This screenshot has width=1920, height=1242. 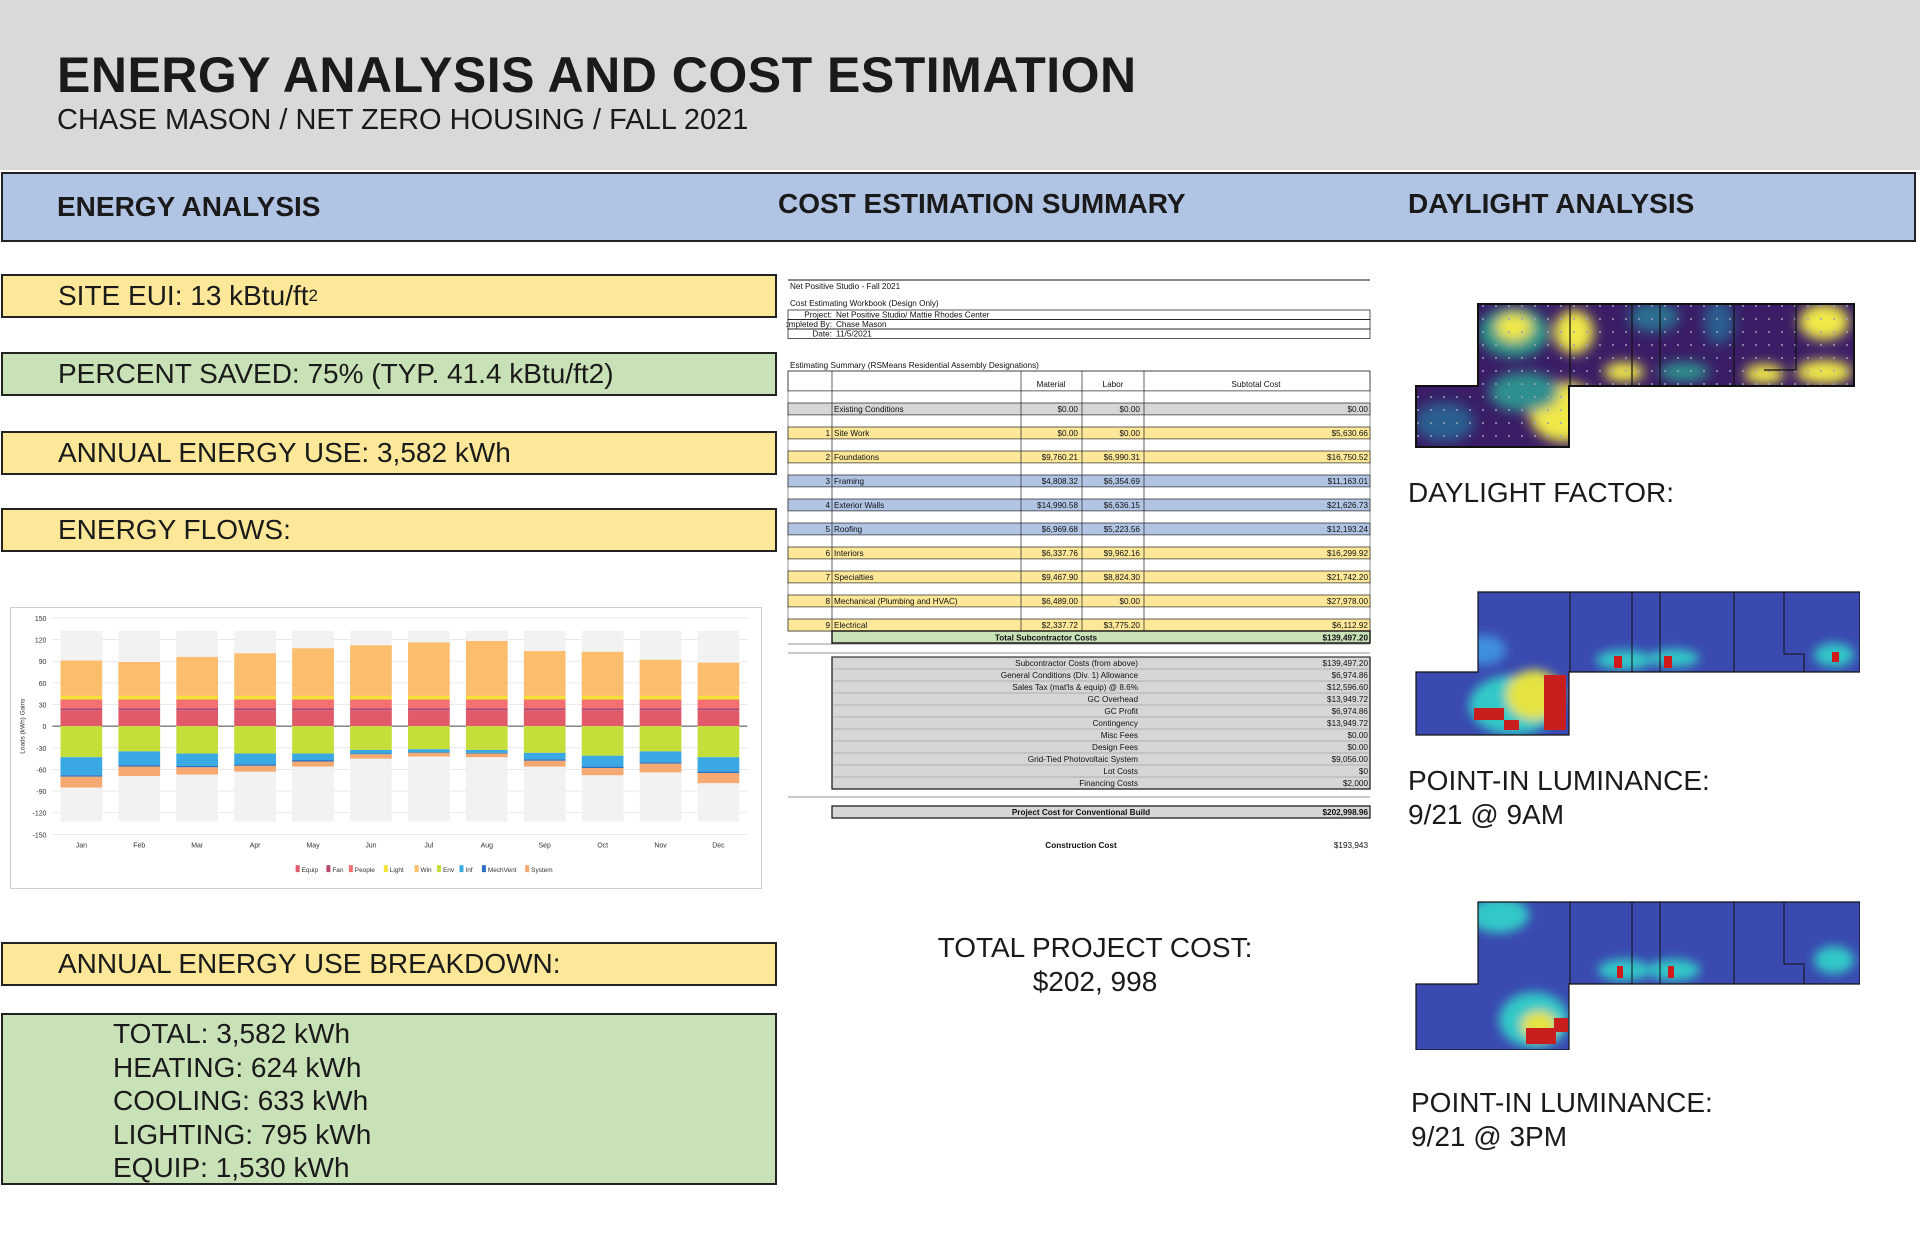 What do you see at coordinates (602, 845) in the screenshot?
I see `x-tick-label: Oct` at bounding box center [602, 845].